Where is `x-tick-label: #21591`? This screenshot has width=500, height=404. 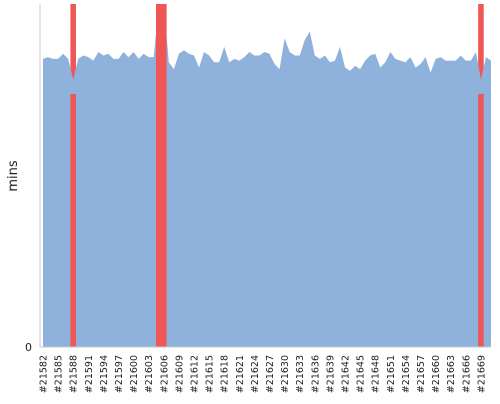
x-tick-label: #21591 is located at coordinates (89, 374).